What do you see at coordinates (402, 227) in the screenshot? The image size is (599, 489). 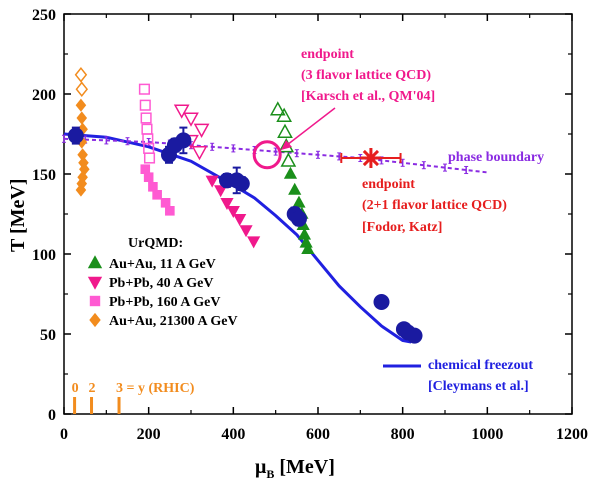 I see `endpoint21-line3: [Fodor, Katz]` at bounding box center [402, 227].